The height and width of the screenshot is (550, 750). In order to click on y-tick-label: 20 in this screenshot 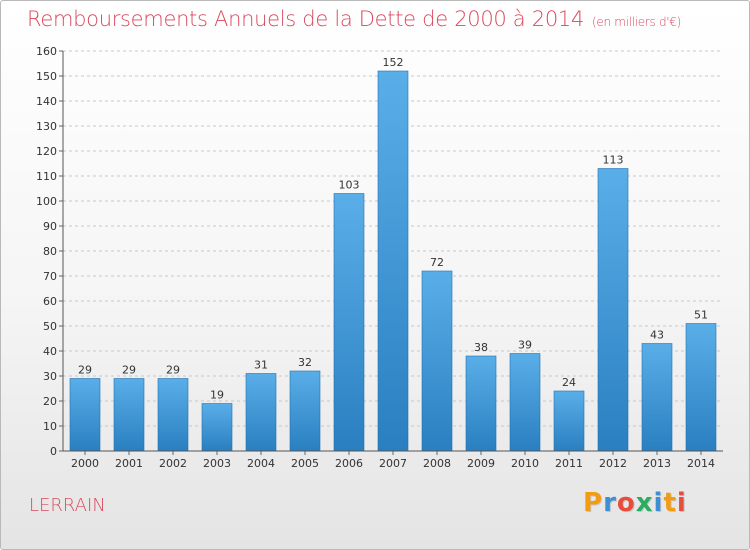, I will do `click(50, 401)`.